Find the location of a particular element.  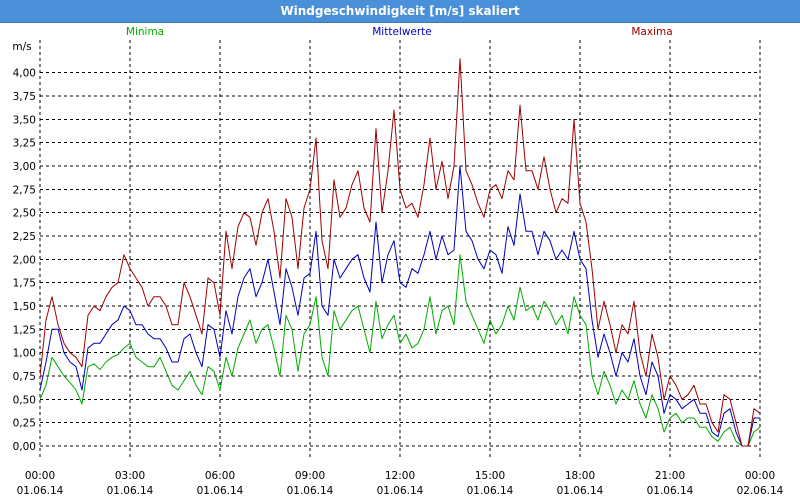

y-tick-label: 0,25 is located at coordinates (24, 424).